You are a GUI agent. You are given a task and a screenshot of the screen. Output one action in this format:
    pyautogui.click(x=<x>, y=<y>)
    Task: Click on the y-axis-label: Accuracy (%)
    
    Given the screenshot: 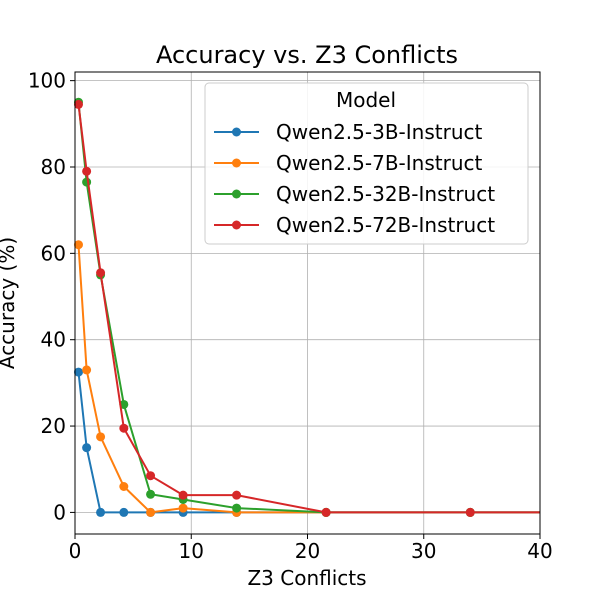 What is the action you would take?
    pyautogui.click(x=9, y=303)
    